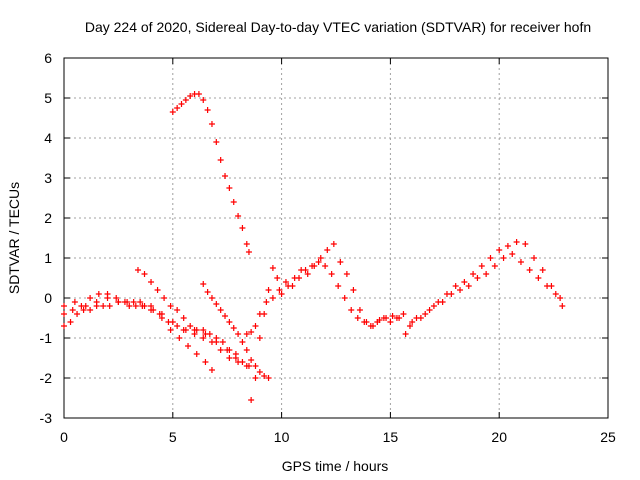  Describe the element at coordinates (335, 466) in the screenshot. I see `x-axis-label: GPS time / hours` at that location.